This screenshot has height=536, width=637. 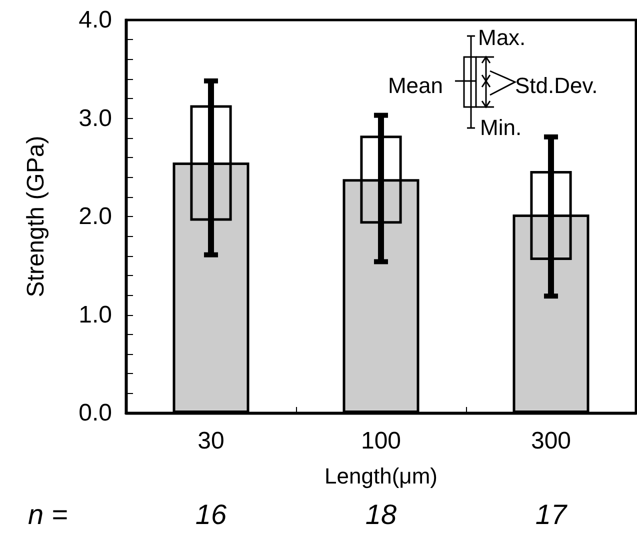 I want to click on y-tick-label: 1.0, so click(x=95, y=314).